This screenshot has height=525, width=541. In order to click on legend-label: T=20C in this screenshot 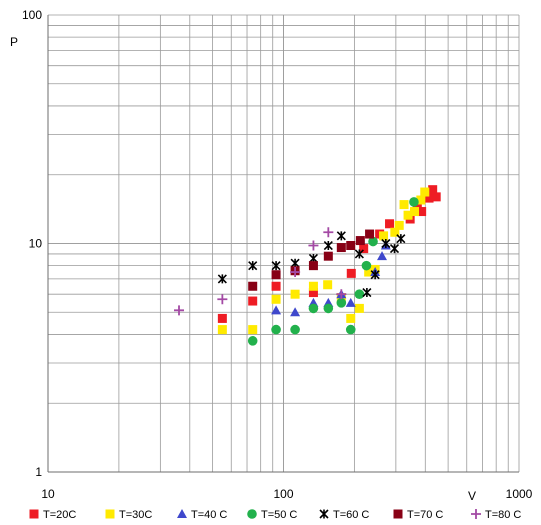, I will do `click(59, 514)`.